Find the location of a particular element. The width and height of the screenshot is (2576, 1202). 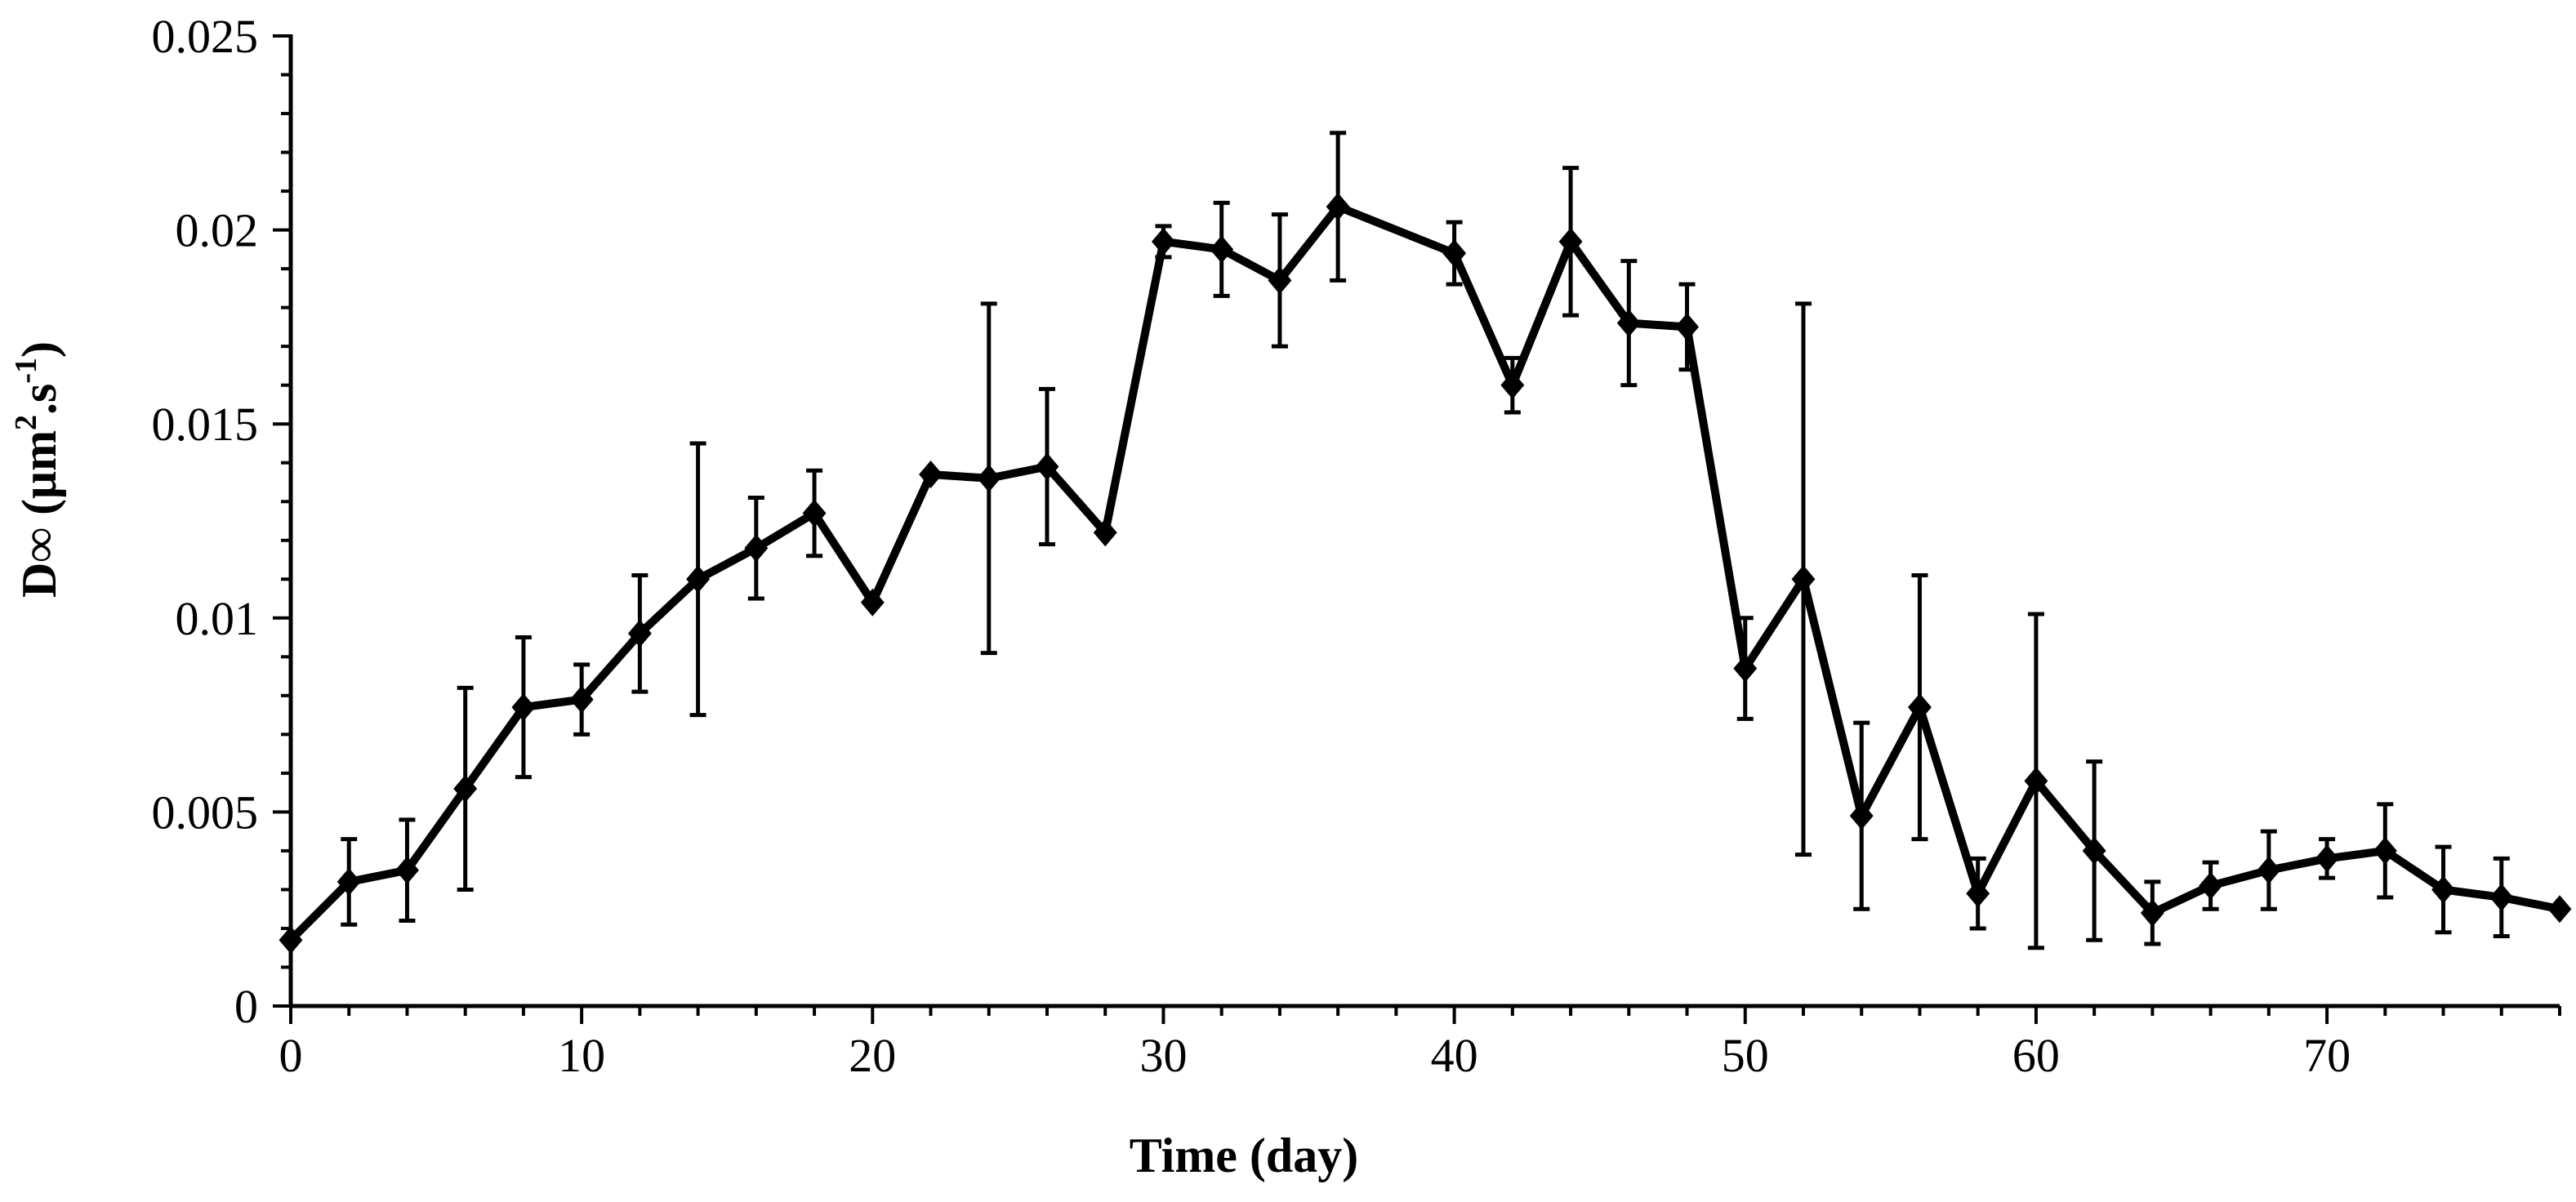

x-axis-title: Time (day) is located at coordinates (1244, 1155).